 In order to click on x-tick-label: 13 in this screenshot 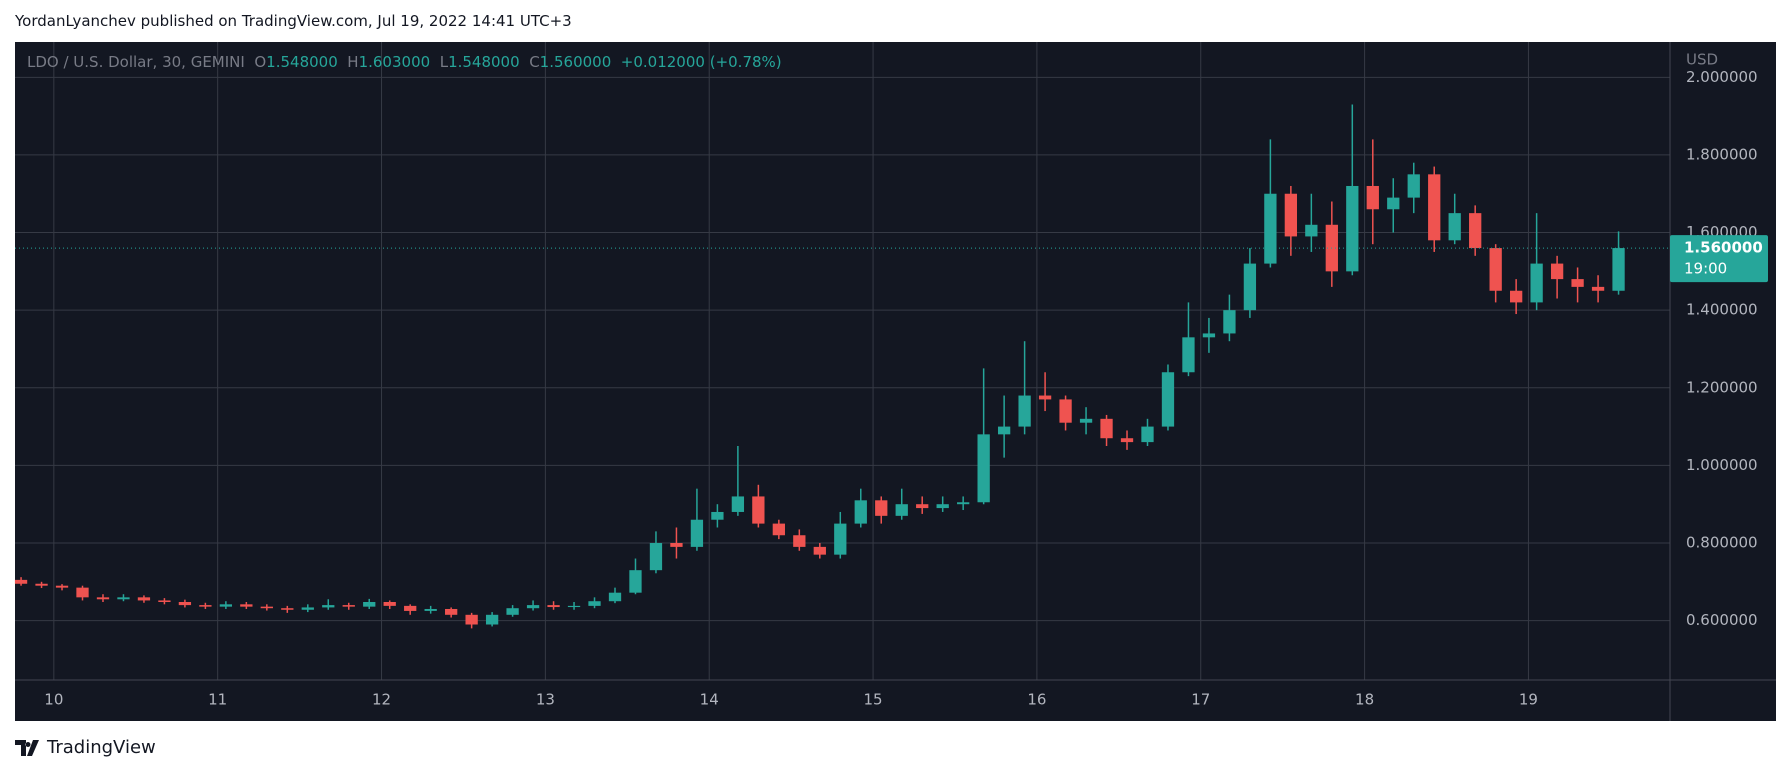, I will do `click(545, 700)`.